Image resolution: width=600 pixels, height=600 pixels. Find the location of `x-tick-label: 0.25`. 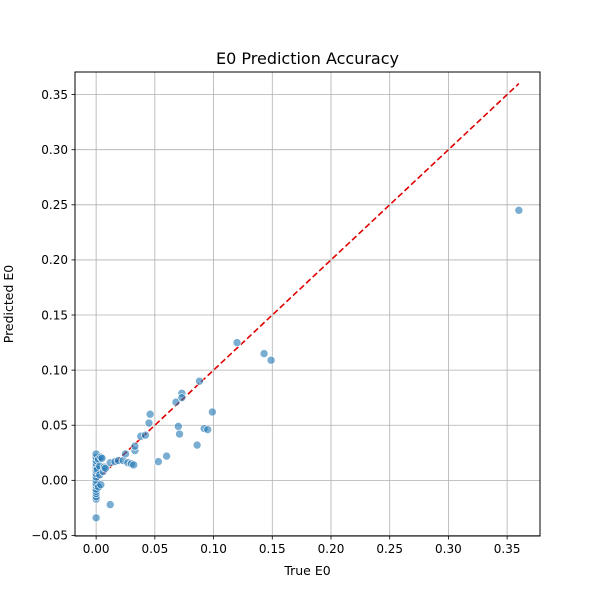

x-tick-label: 0.25 is located at coordinates (389, 549).